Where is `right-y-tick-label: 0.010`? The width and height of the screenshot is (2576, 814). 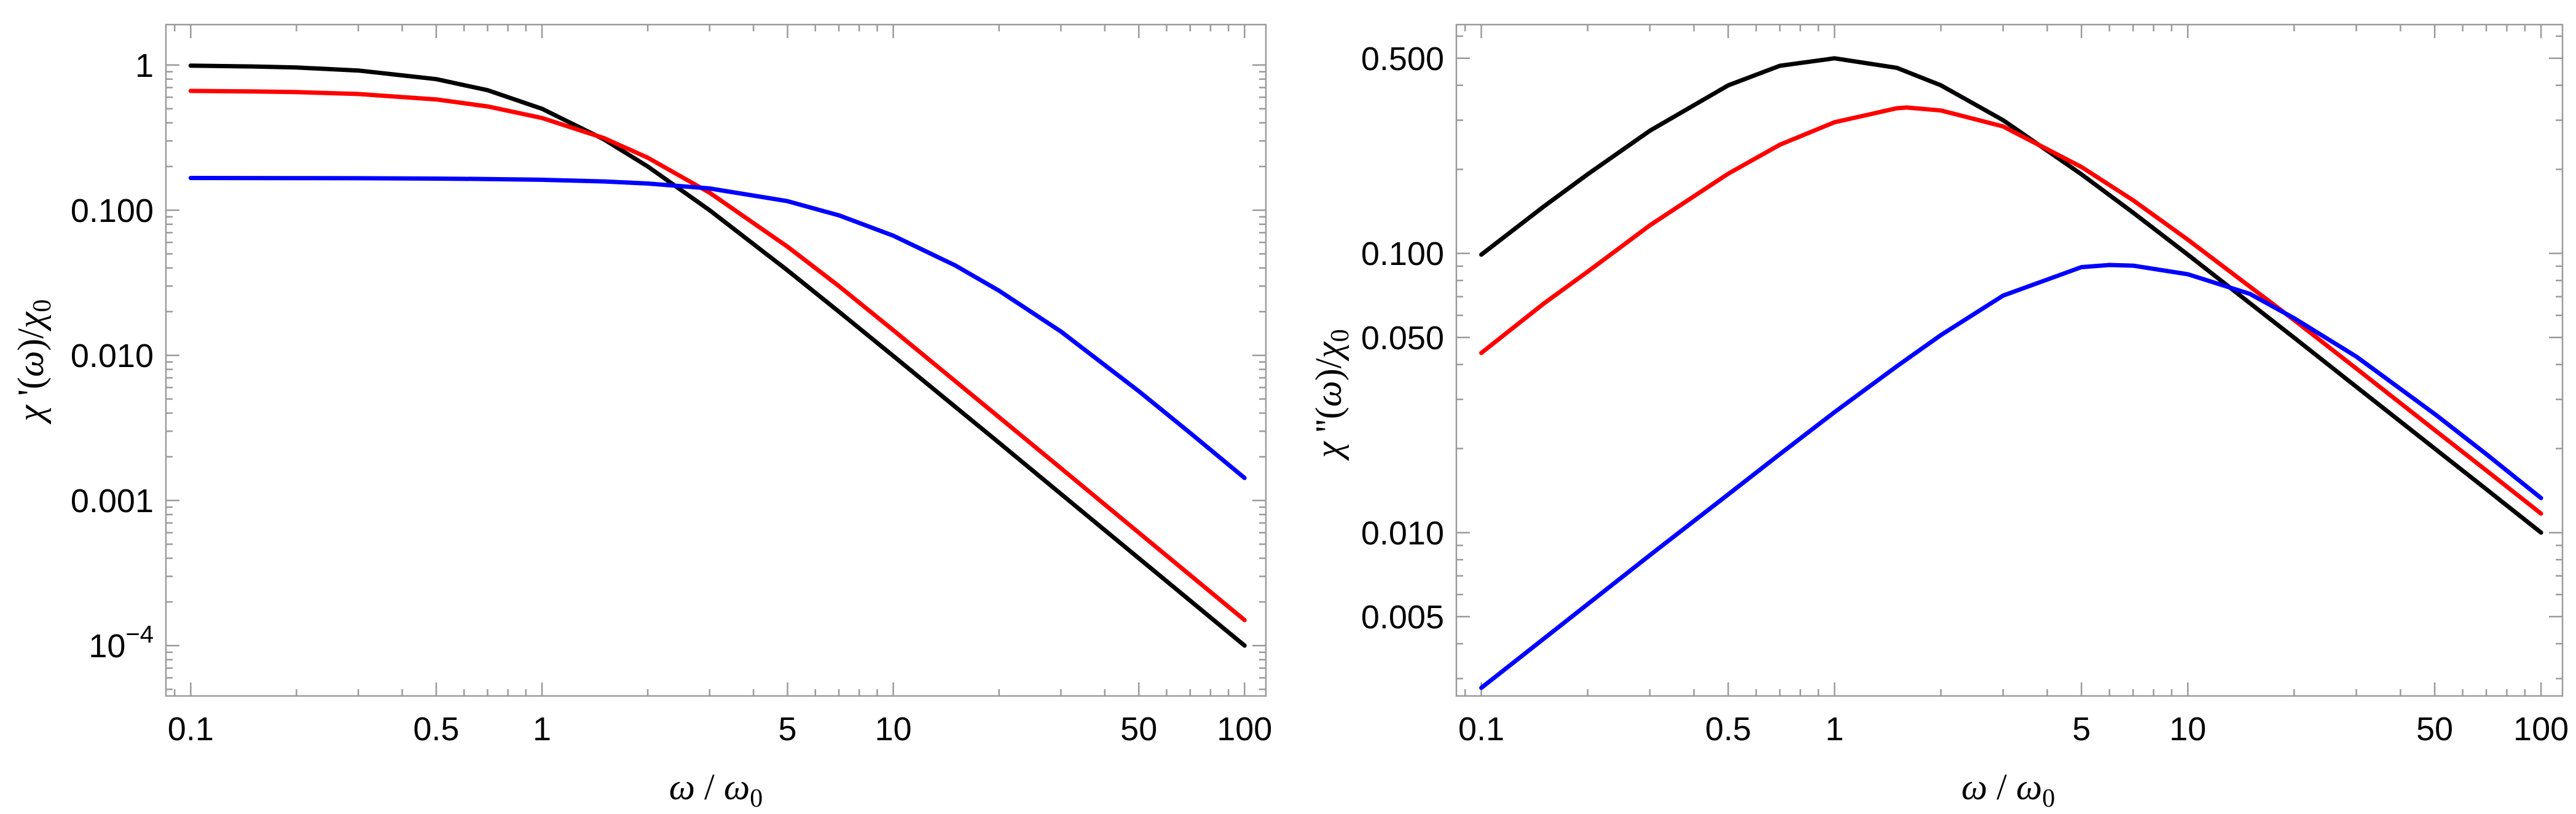 right-y-tick-label: 0.010 is located at coordinates (1402, 533).